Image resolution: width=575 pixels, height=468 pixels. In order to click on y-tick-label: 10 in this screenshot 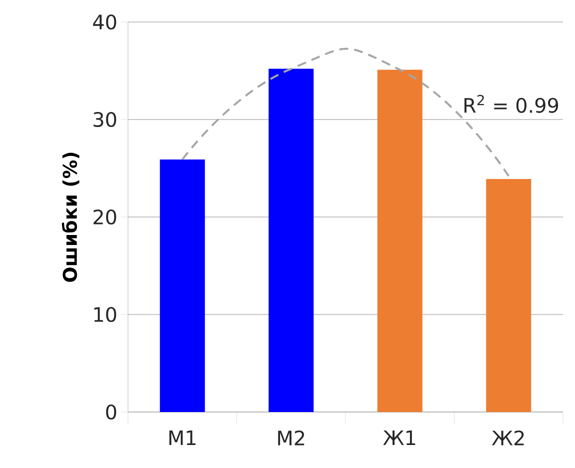, I will do `click(105, 314)`.